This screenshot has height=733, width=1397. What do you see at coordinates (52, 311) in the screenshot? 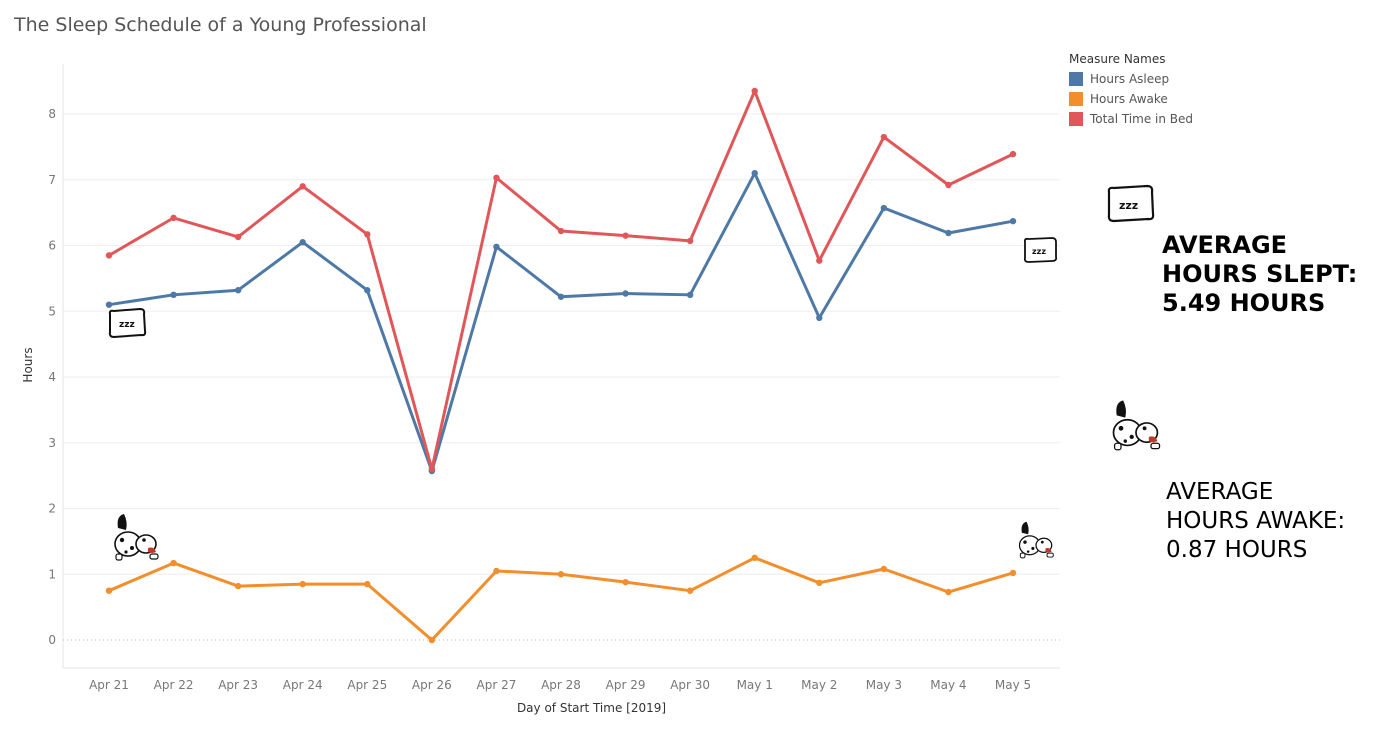
I see `y-tick-label: 5` at bounding box center [52, 311].